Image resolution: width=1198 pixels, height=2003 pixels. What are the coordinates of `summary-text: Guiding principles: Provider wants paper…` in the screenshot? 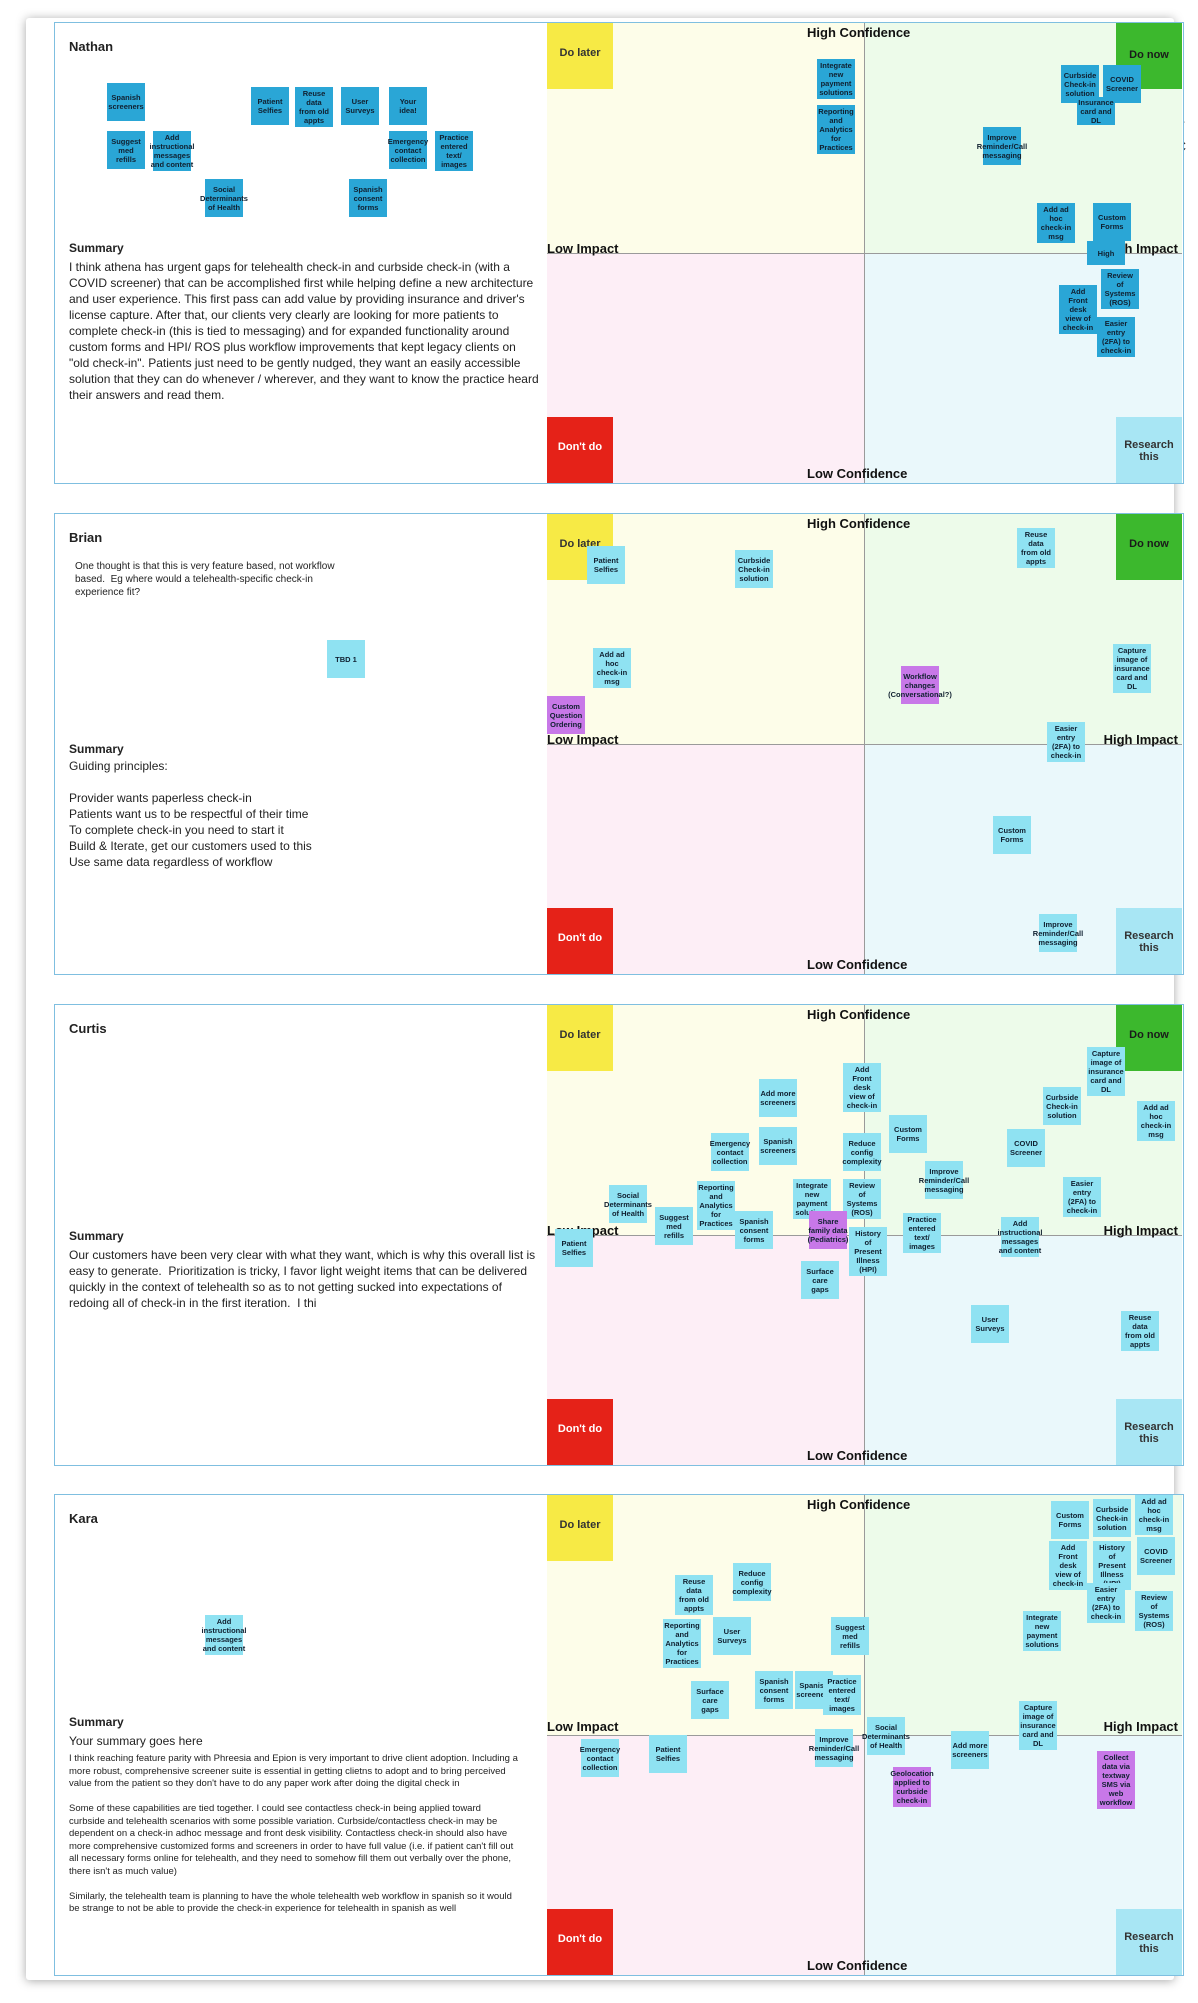 It's located at (190, 814).